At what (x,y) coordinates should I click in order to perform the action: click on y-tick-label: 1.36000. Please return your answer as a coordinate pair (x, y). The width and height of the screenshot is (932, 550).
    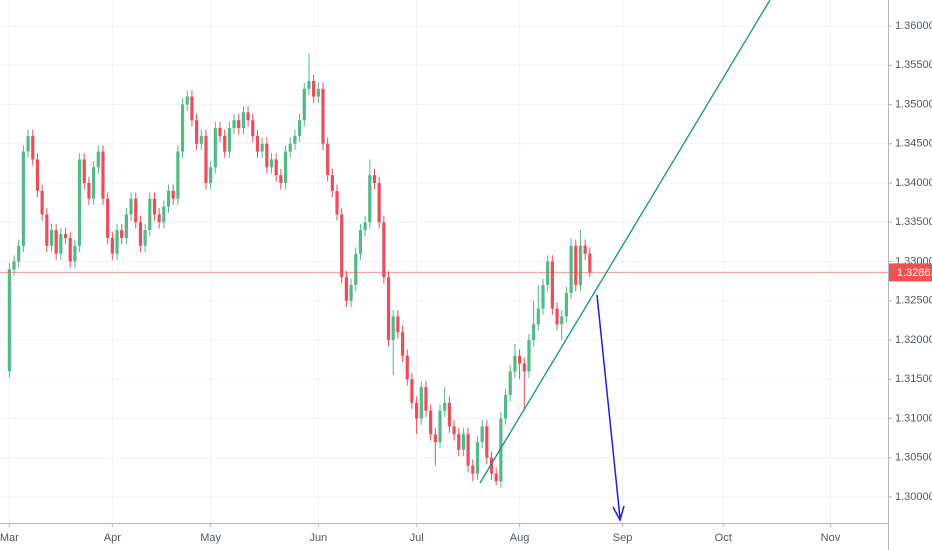
    Looking at the image, I should click on (913, 26).